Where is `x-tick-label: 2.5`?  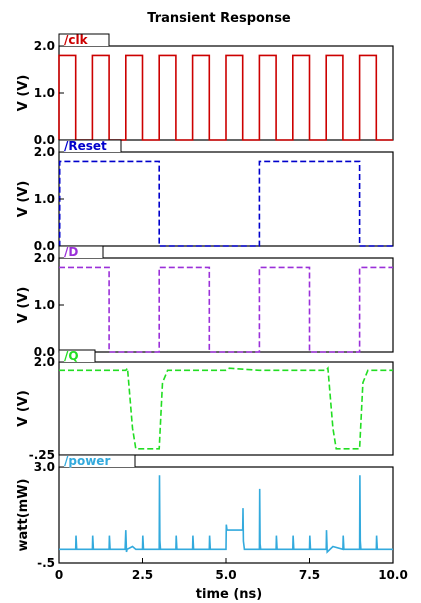
x-tick-label: 2.5 is located at coordinates (142, 575).